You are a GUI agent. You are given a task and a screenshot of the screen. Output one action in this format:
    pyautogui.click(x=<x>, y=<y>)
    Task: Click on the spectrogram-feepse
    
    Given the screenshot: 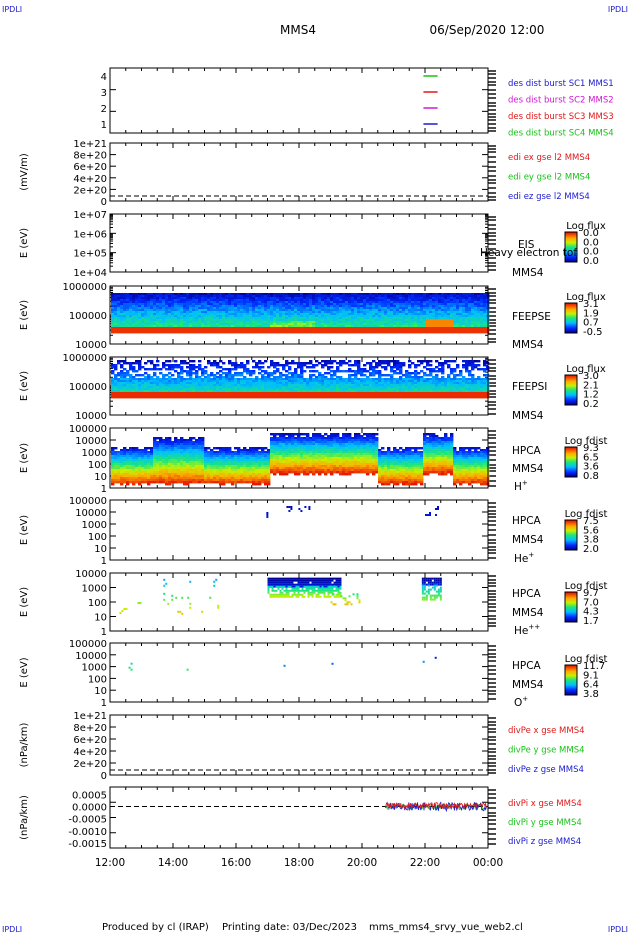 What is the action you would take?
    pyautogui.click(x=300, y=313)
    